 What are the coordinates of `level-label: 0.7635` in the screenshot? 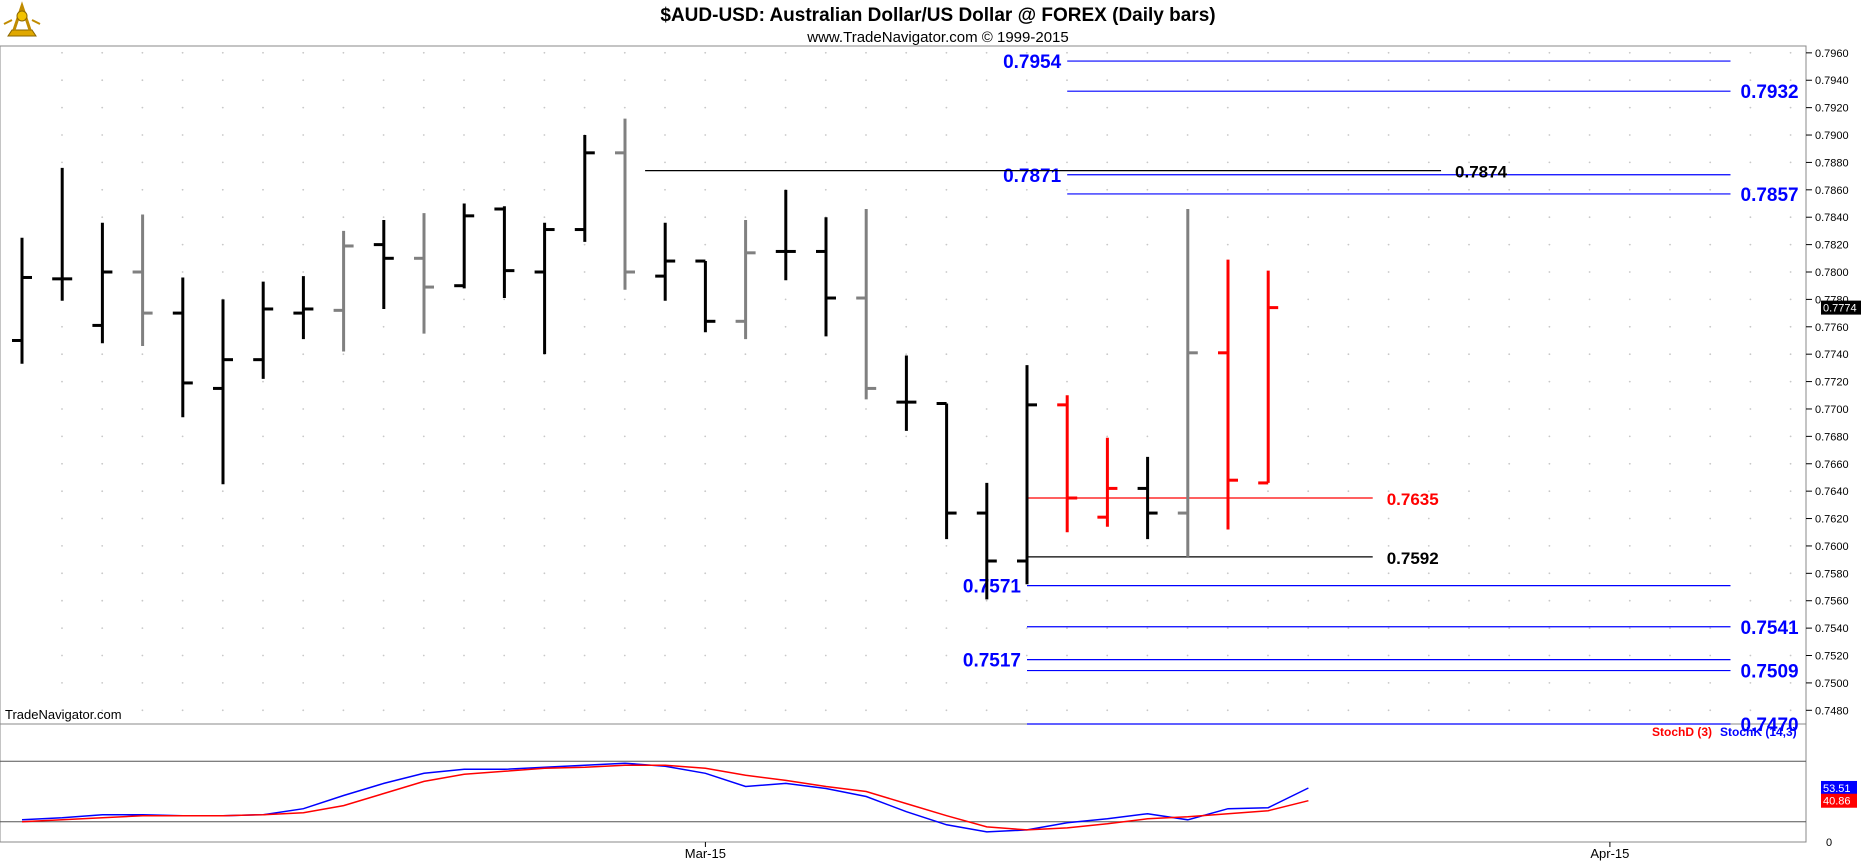 It's located at (1413, 499).